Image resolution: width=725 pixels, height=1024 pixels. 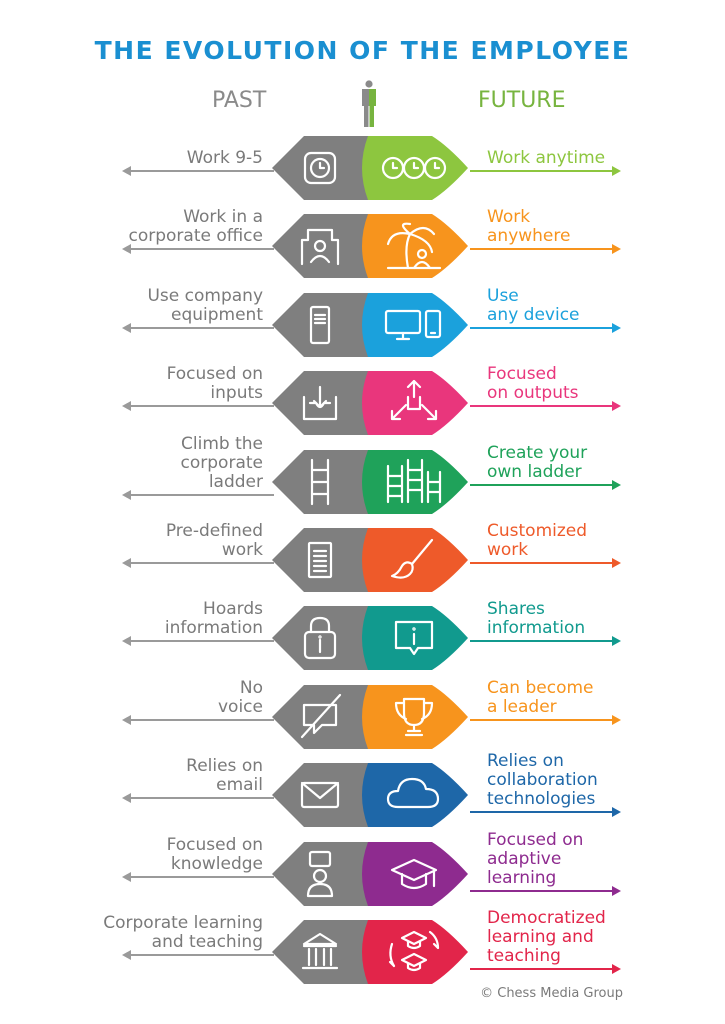 I want to click on future-label-line: Use, so click(x=503, y=295).